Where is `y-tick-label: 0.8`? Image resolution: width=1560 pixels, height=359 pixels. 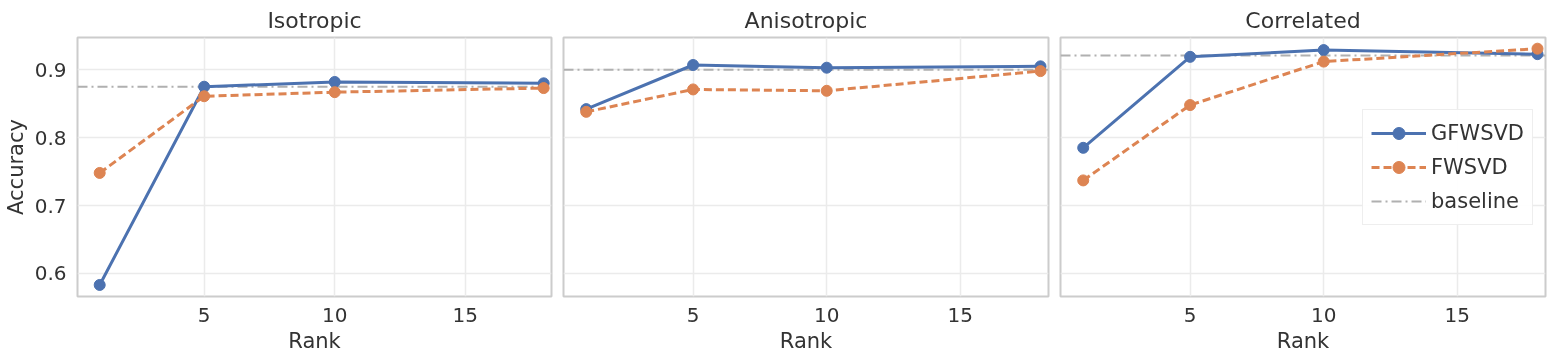
y-tick-label: 0.8 is located at coordinates (50, 137).